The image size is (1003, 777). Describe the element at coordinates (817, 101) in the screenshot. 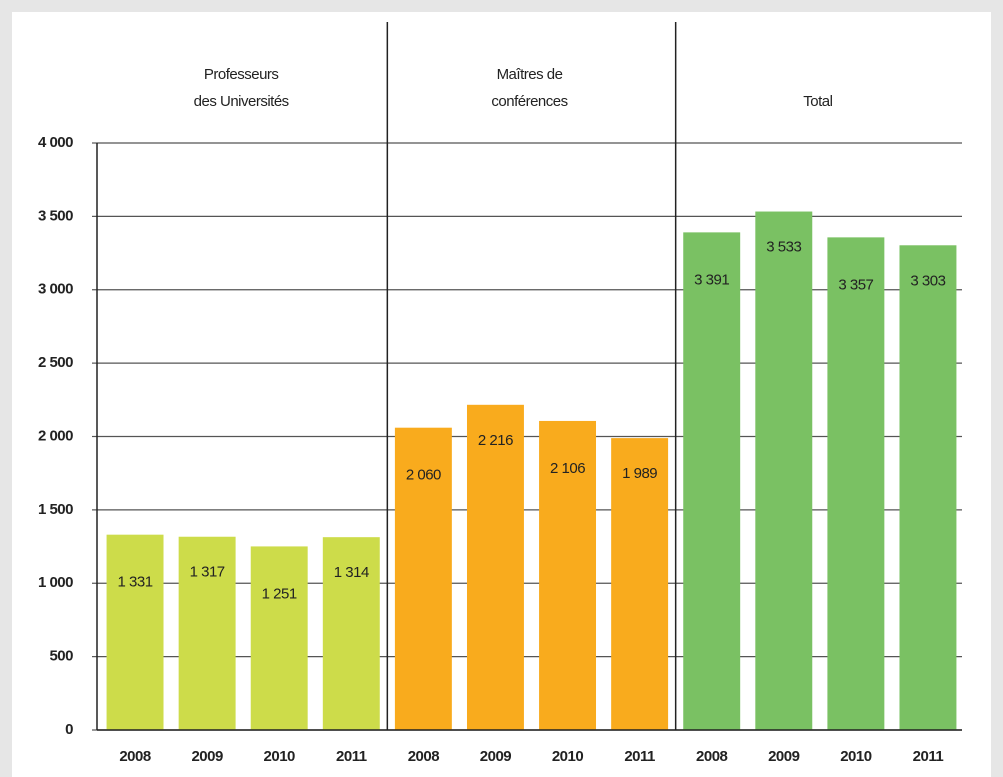

I see `group-label: Total` at that location.